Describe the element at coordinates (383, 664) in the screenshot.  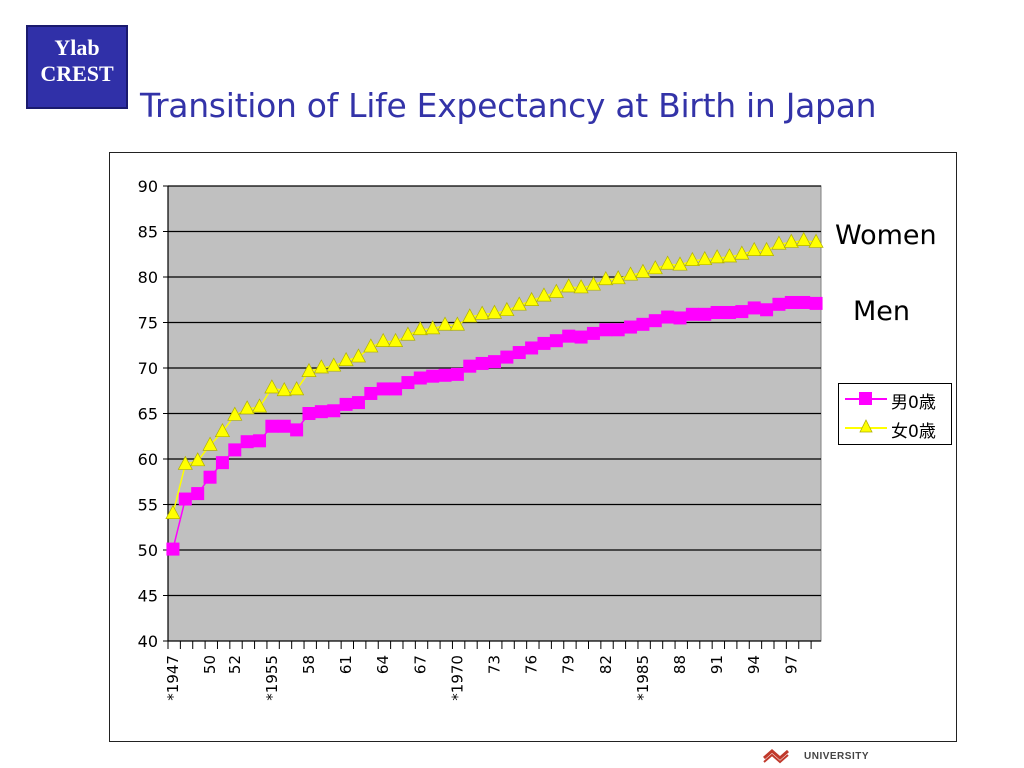
I see `x-tick-label: 64` at that location.